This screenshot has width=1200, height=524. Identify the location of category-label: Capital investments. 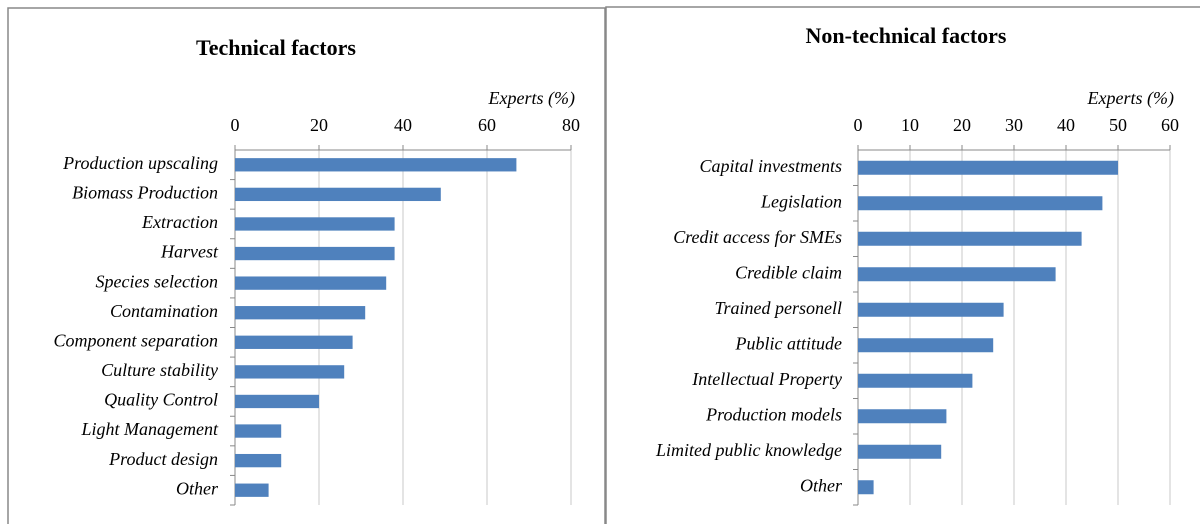
(771, 166).